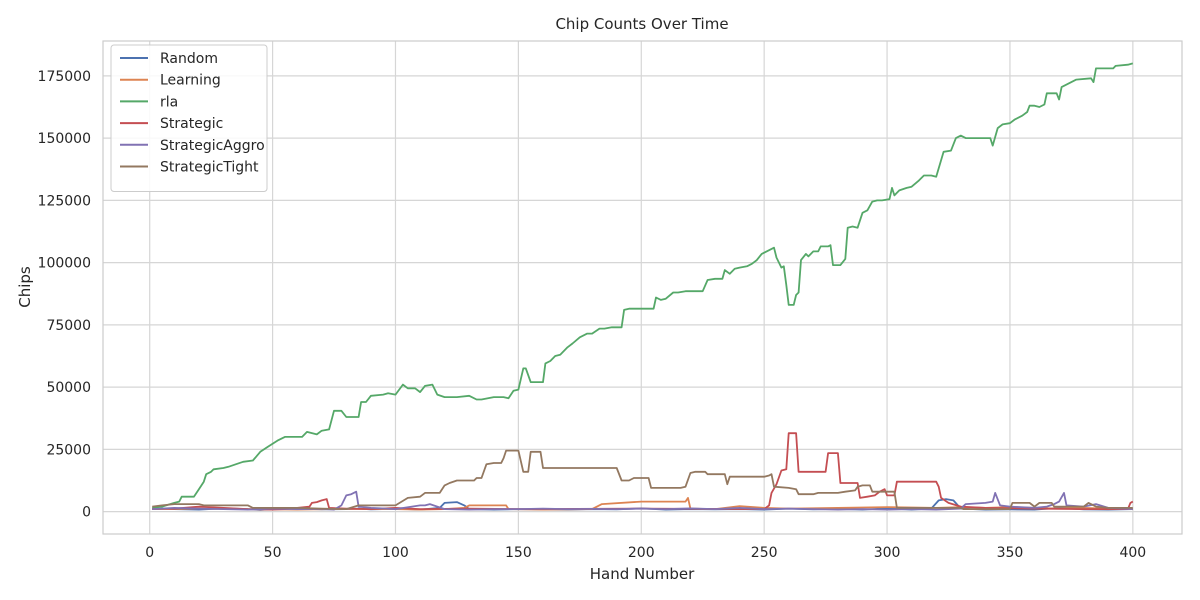 The image size is (1200, 600). I want to click on legend-label: Learning, so click(190, 81).